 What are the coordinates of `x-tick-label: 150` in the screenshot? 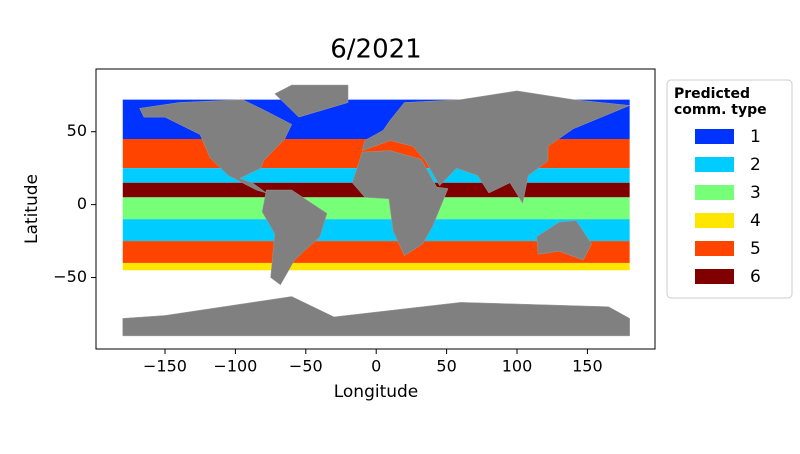 It's located at (587, 366).